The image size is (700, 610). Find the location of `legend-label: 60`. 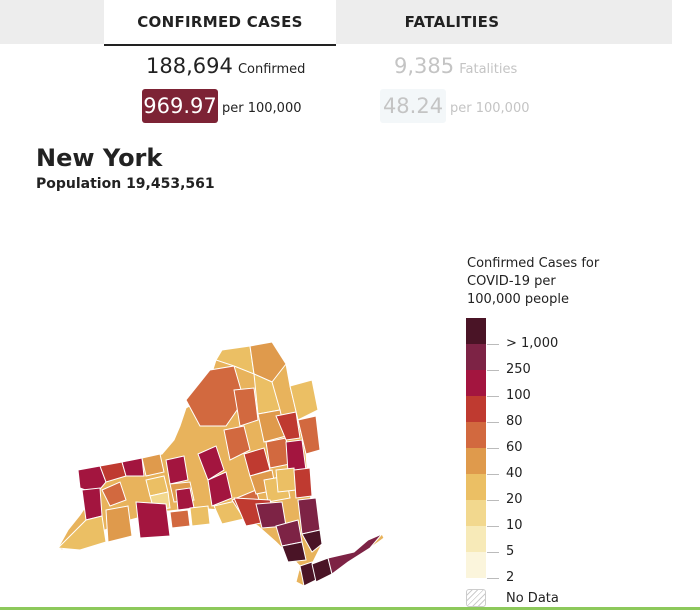

legend-label: 60 is located at coordinates (514, 447).